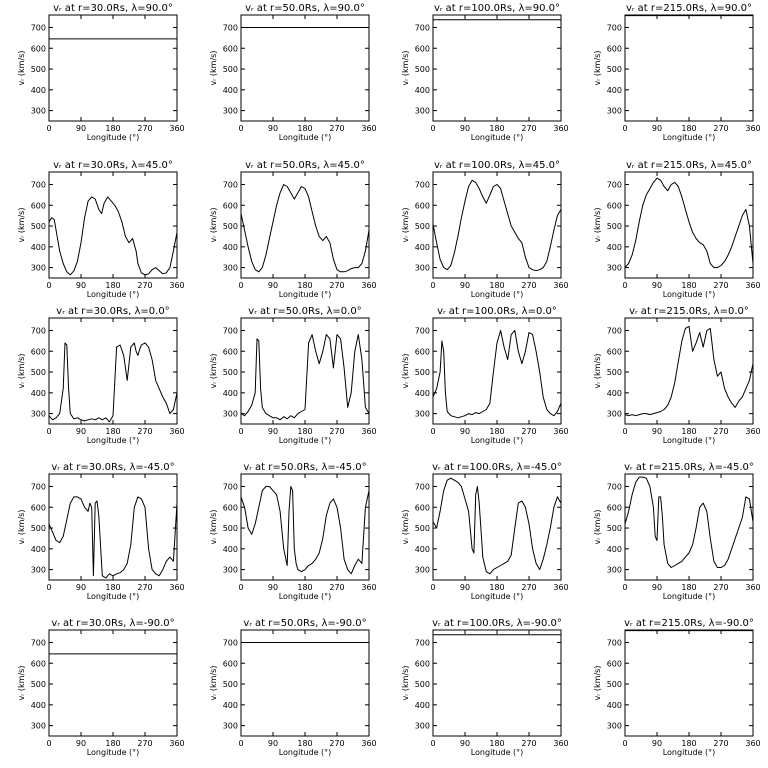  Describe the element at coordinates (240, 128) in the screenshot. I see `panel-0-1-xtick-label-0: 0` at that location.